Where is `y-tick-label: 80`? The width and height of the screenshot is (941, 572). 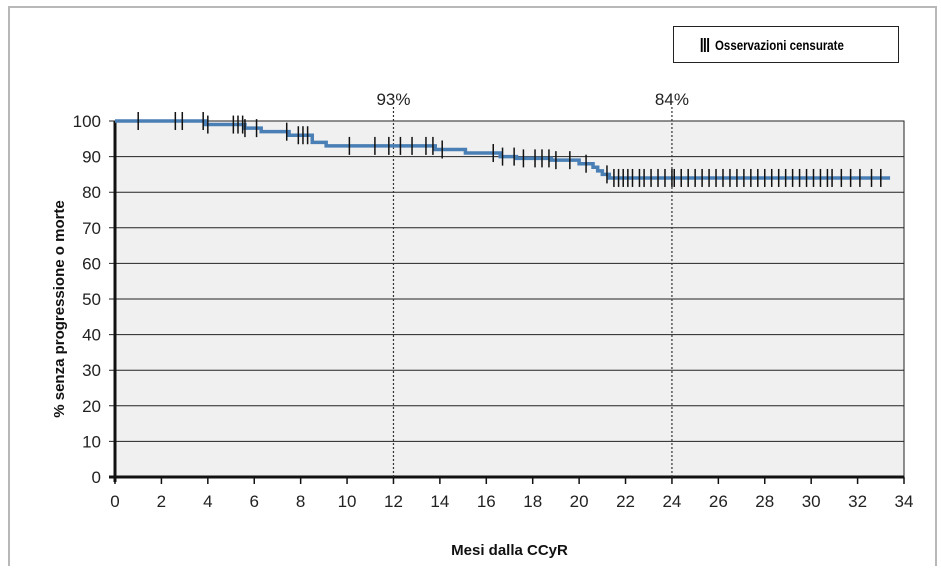 y-tick-label: 80 is located at coordinates (91, 192).